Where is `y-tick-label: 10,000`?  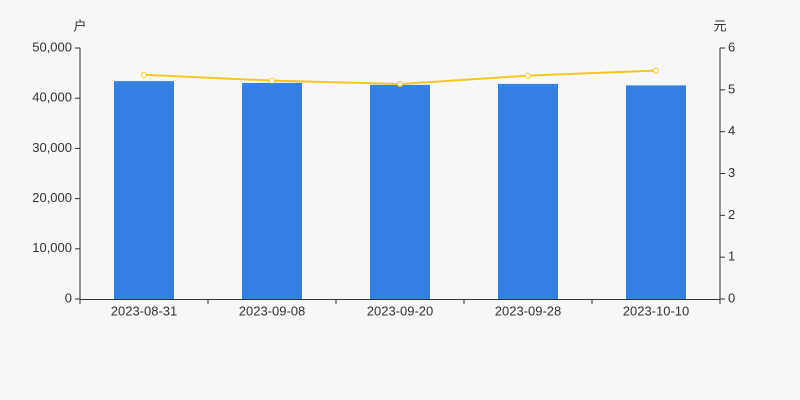
y-tick-label: 10,000 is located at coordinates (52, 247).